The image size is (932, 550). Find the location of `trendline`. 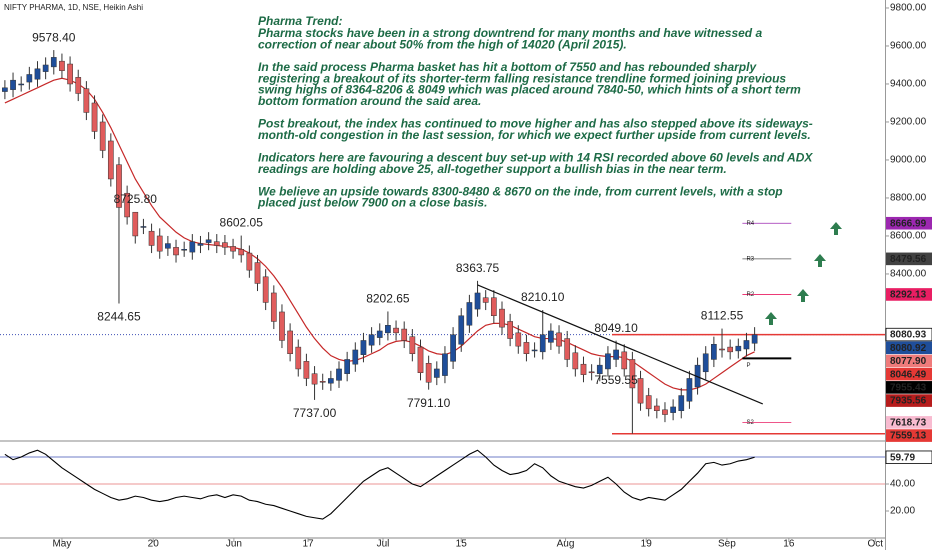

trendline is located at coordinates (620, 344).